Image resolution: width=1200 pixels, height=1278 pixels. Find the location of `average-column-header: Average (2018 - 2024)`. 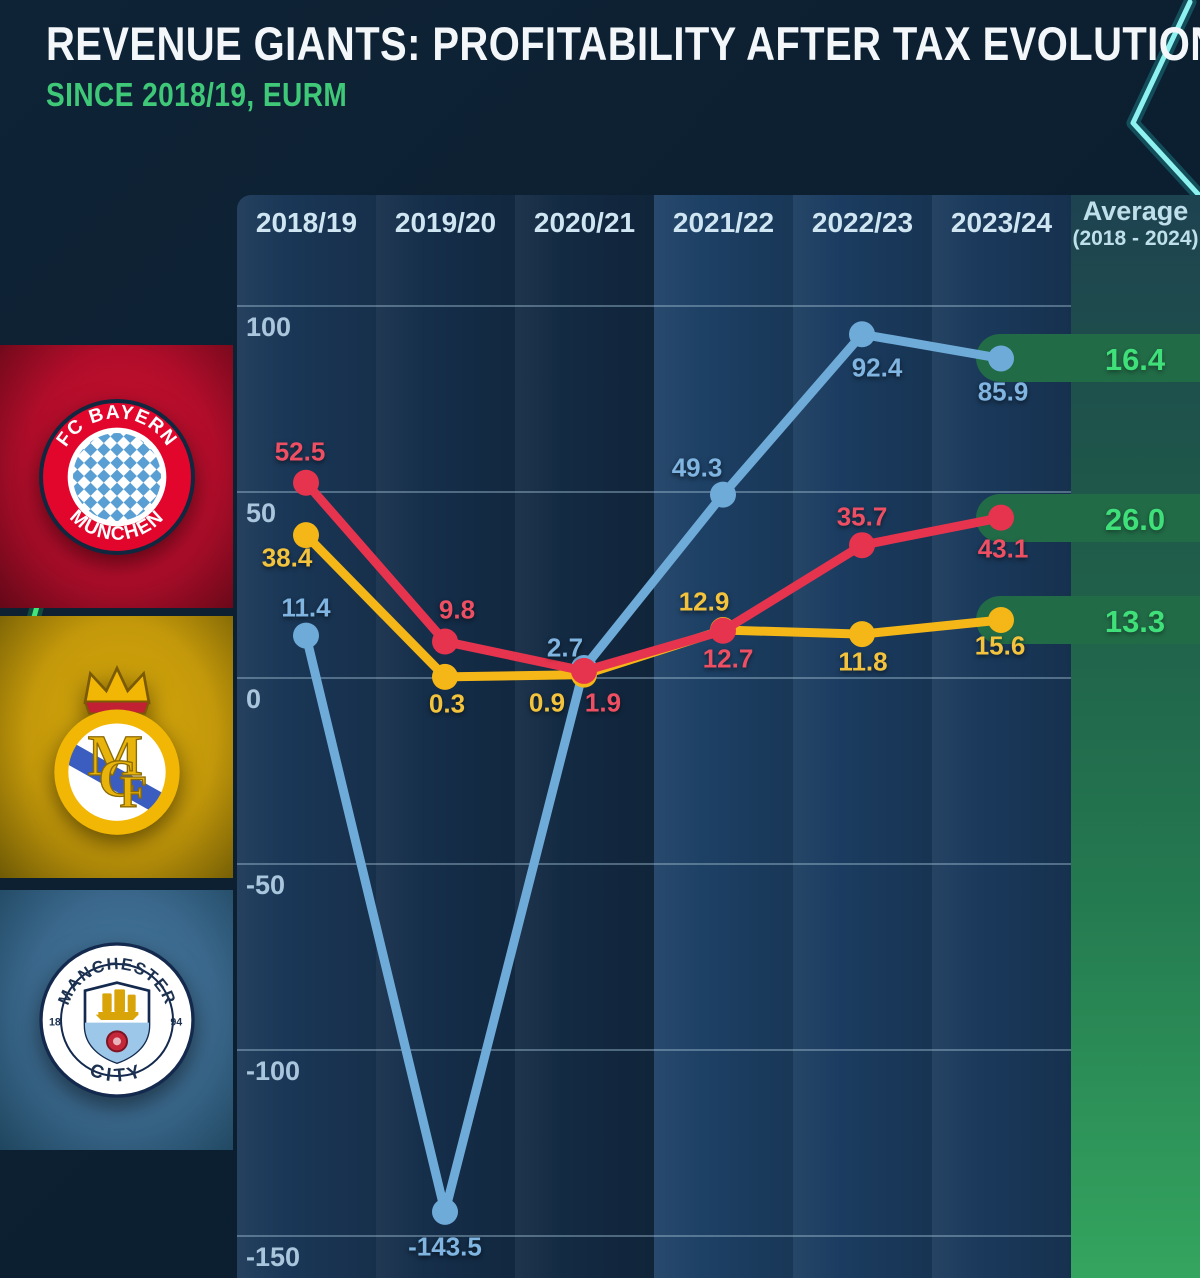

average-column-header: Average (2018 - 2024) is located at coordinates (1135, 223).